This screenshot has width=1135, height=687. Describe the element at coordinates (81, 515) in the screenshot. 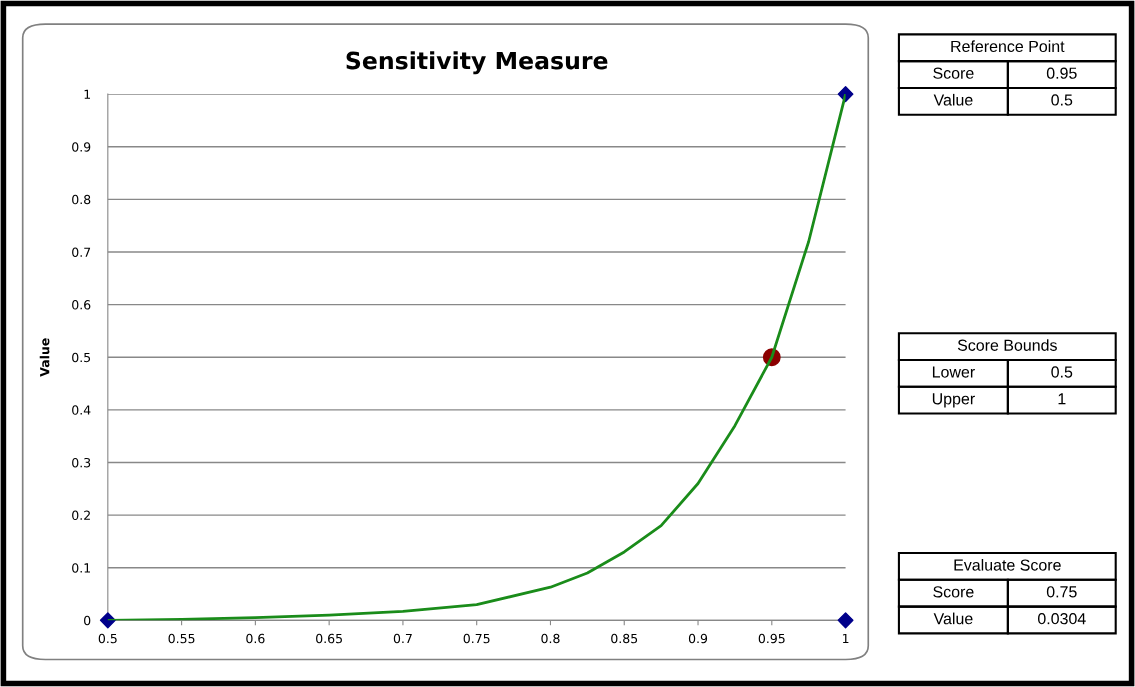

I see `y-tick-label: 0.2` at that location.